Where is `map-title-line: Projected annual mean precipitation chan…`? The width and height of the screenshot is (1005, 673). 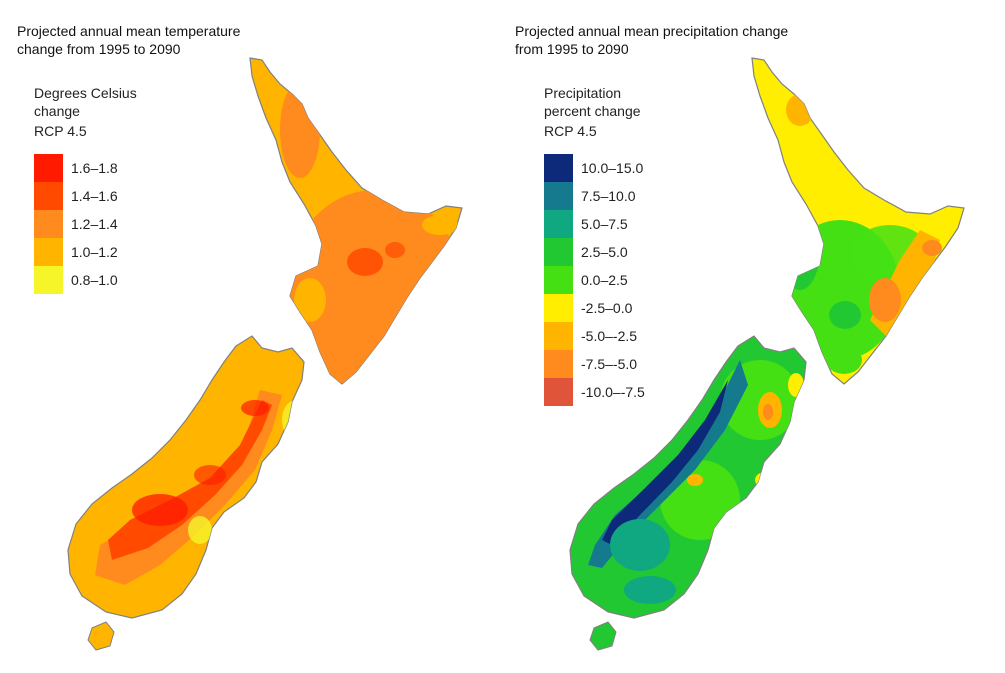
map-title-line: Projected annual mean precipitation chan… is located at coordinates (652, 31).